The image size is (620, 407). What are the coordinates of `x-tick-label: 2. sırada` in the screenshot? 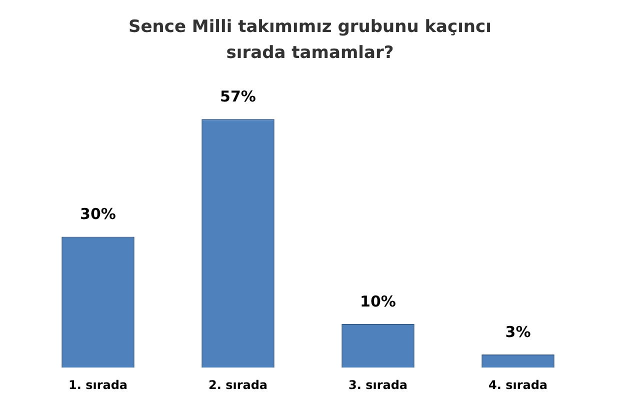 It's located at (238, 385).